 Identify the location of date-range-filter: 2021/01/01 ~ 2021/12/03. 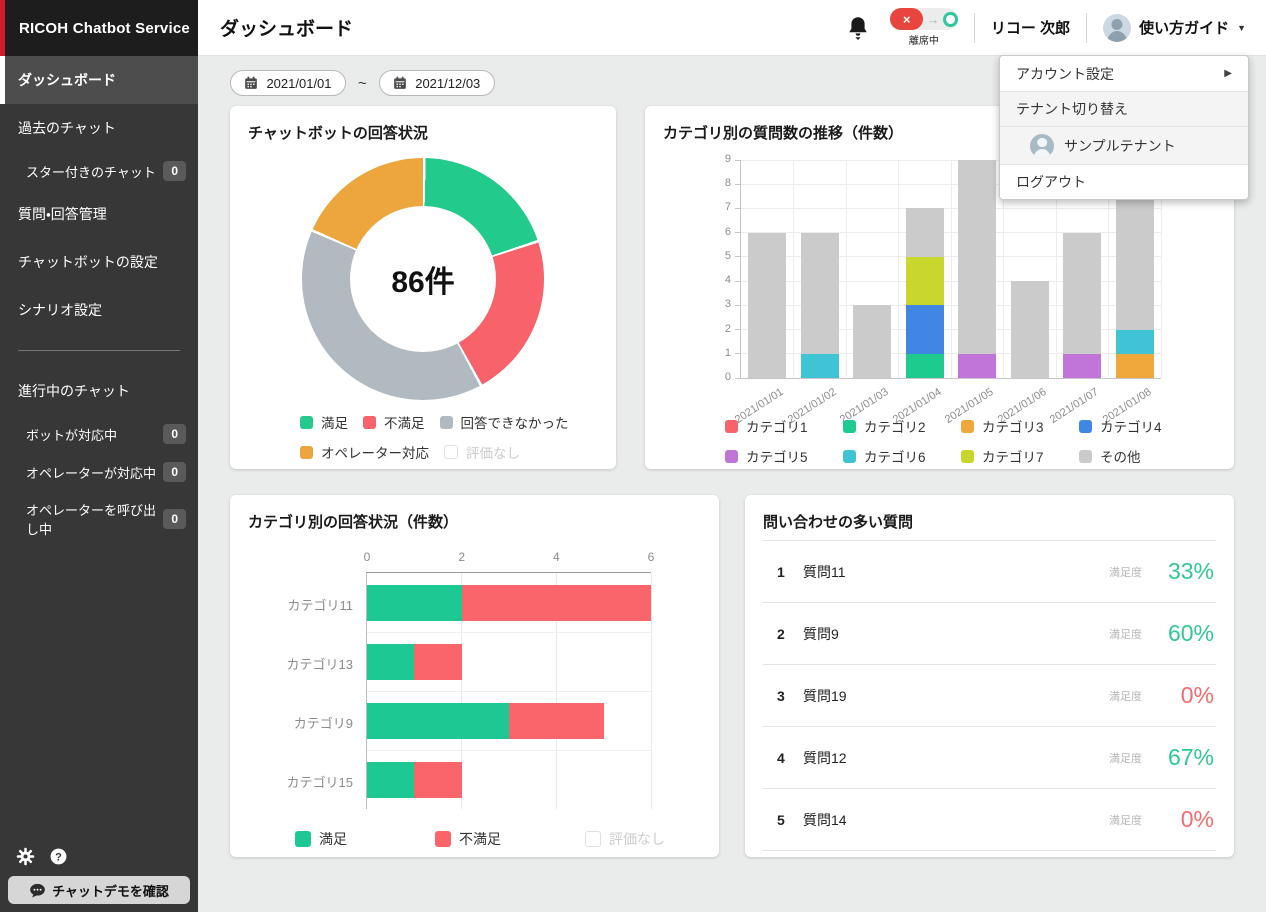
(732, 83).